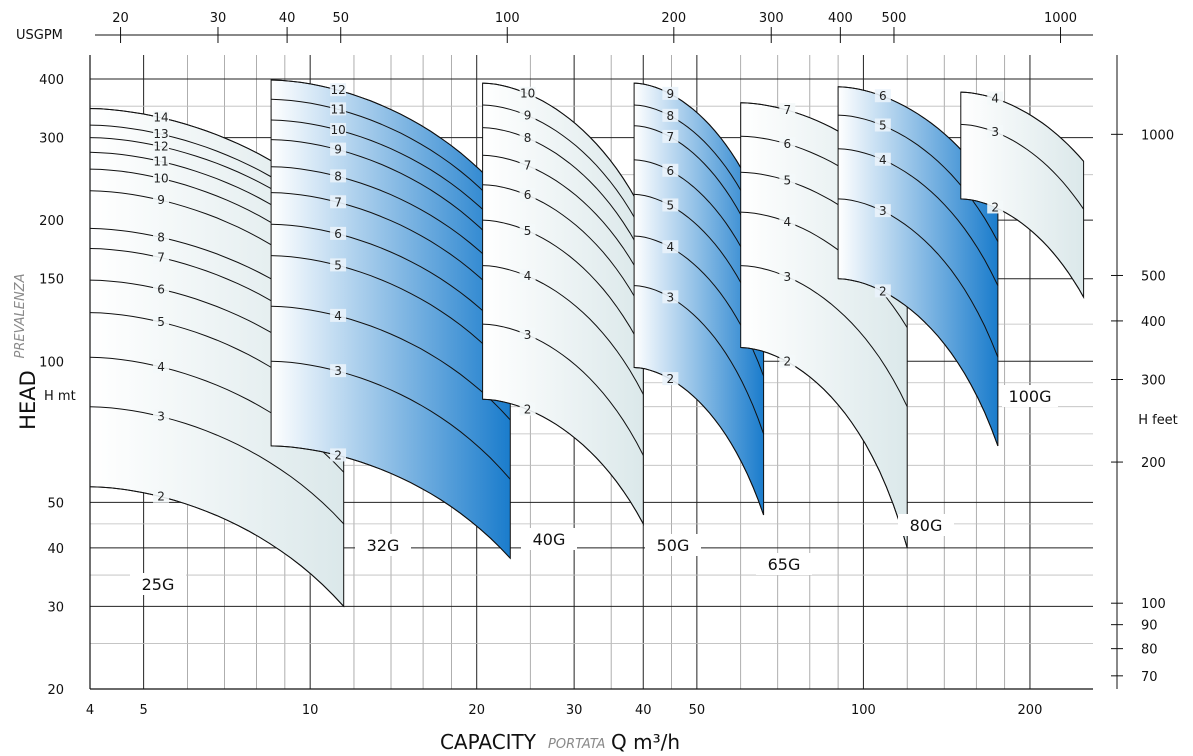  Describe the element at coordinates (287, 18) in the screenshot. I see `top-tick-label: 40` at that location.